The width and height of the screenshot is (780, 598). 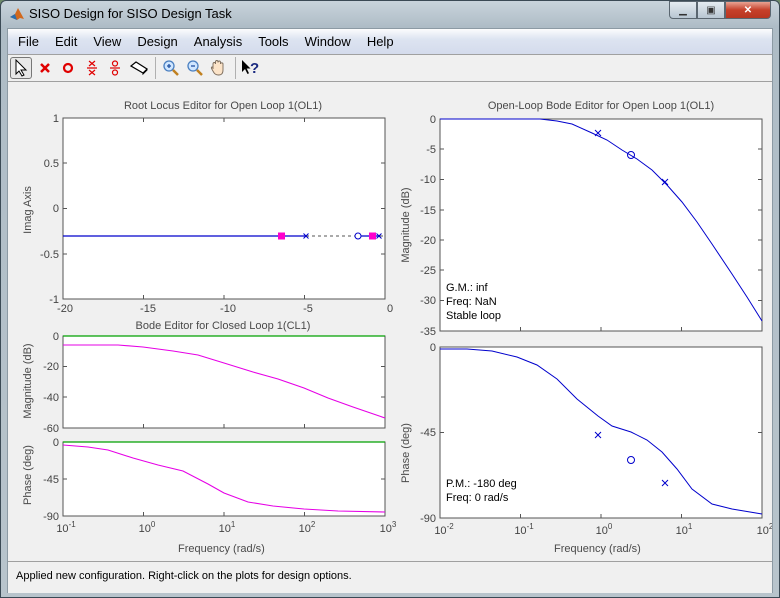 I want to click on erase-button, so click(x=139, y=68).